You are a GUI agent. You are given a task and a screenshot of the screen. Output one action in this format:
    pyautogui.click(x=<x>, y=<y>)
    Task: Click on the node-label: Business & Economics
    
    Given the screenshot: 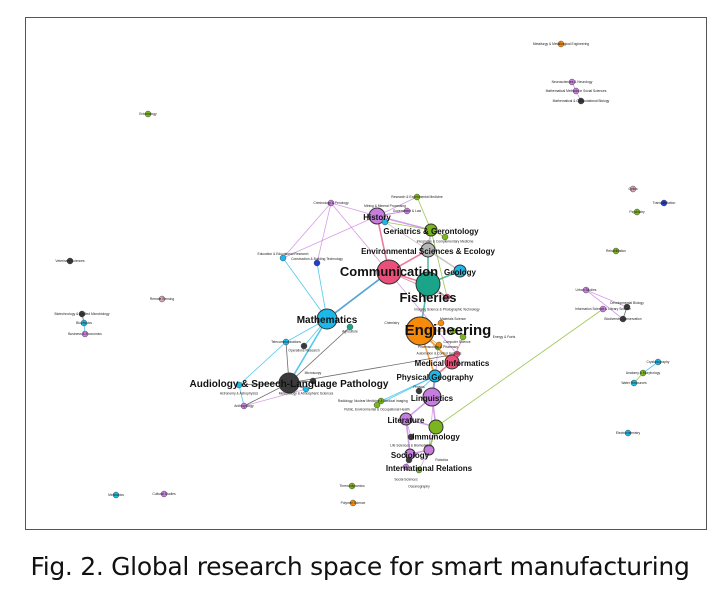 What is the action you would take?
    pyautogui.click(x=85, y=334)
    